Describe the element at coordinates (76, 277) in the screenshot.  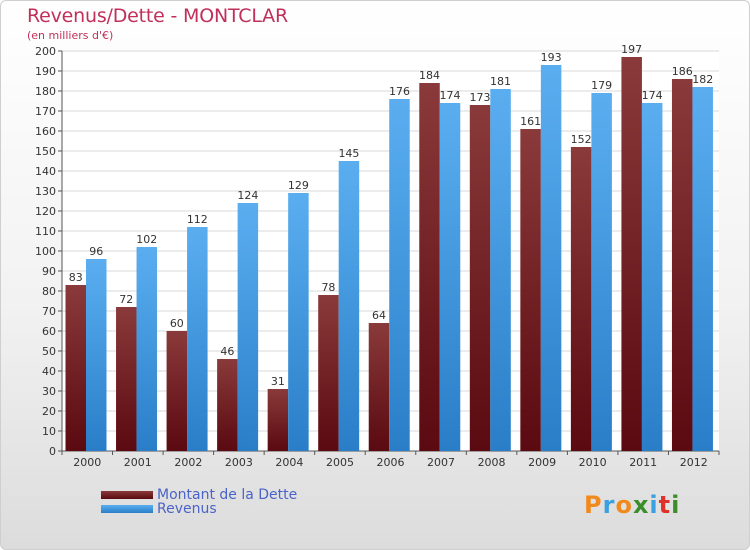
I see `data-label-dette: 83` at that location.